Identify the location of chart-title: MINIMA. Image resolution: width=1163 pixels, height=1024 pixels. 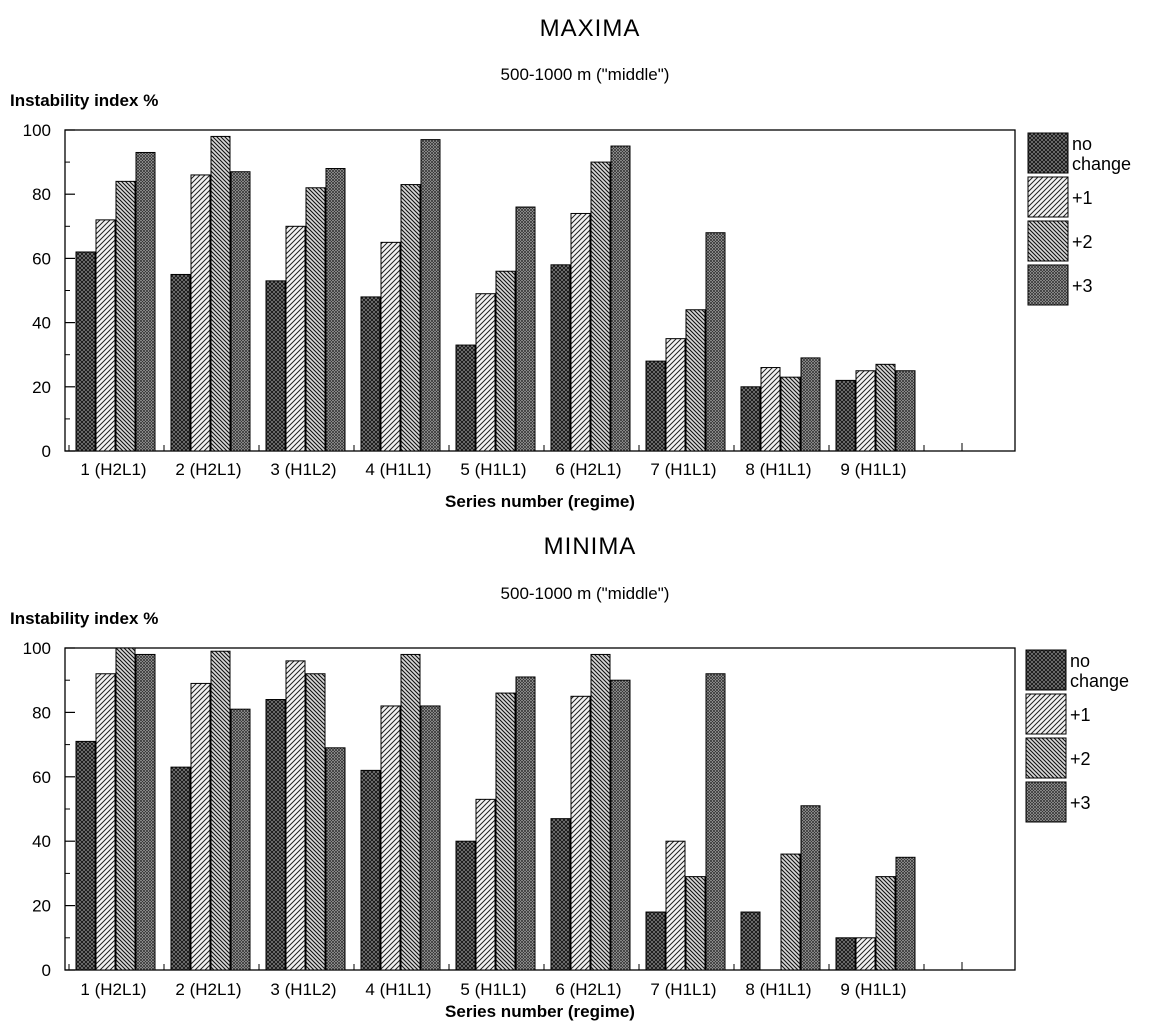
(590, 546).